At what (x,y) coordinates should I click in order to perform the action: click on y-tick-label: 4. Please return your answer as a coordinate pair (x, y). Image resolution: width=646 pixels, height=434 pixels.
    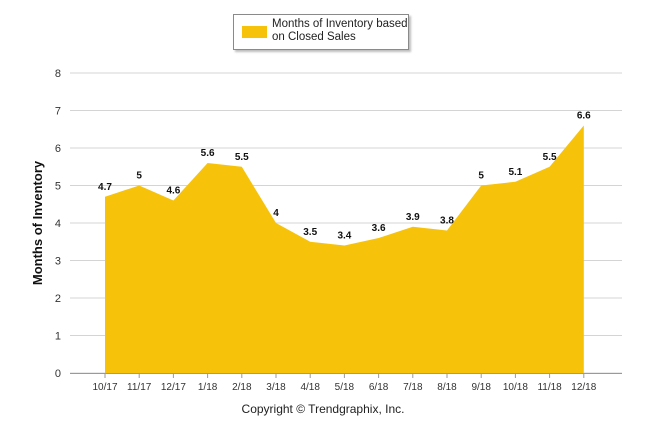
    Looking at the image, I should click on (58, 224).